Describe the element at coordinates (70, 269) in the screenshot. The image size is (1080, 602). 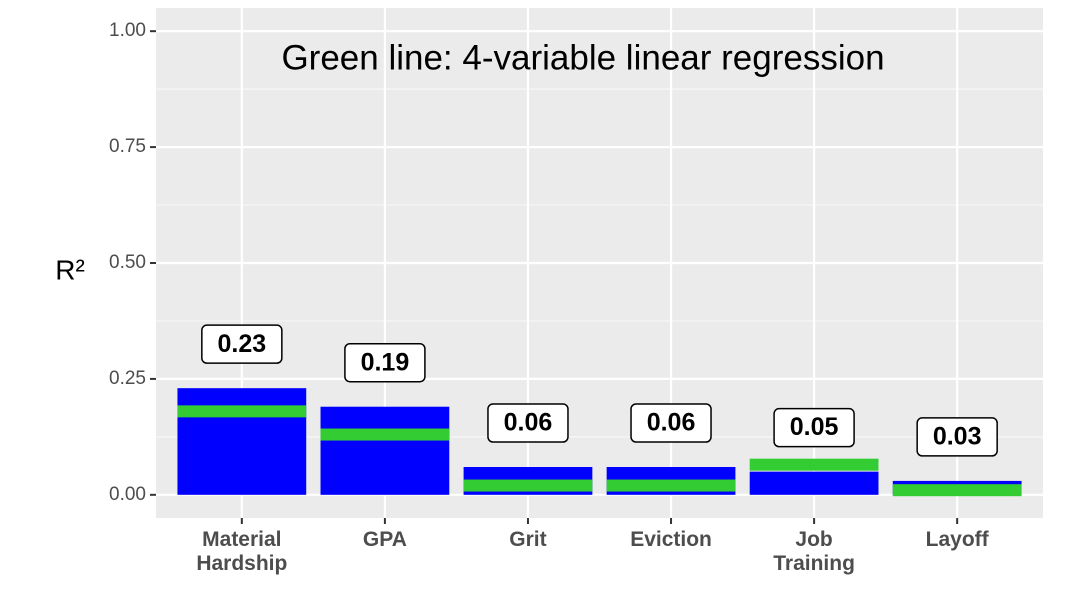
I see `y-axis-label: R²` at that location.